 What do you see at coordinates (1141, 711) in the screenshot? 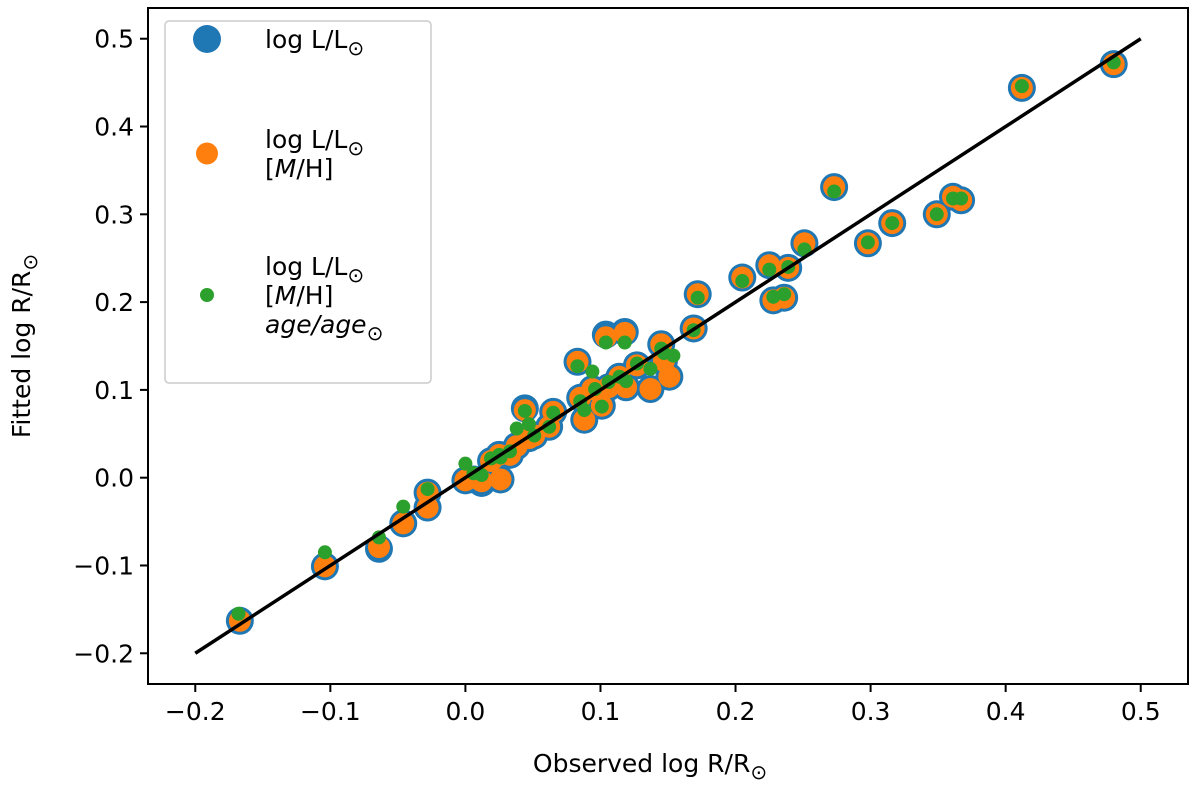
I see `x-tick-label: 0.5` at bounding box center [1141, 711].